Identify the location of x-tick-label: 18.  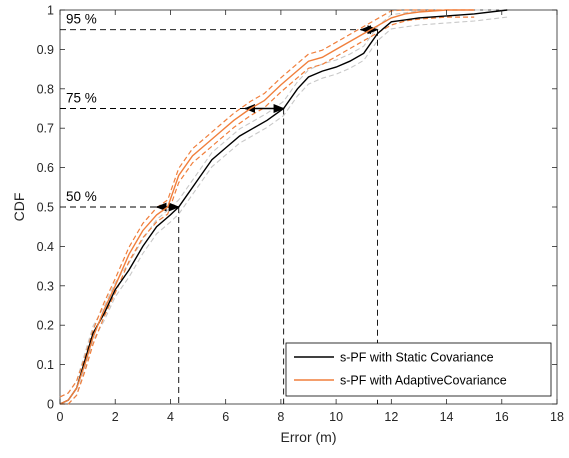
(557, 417).